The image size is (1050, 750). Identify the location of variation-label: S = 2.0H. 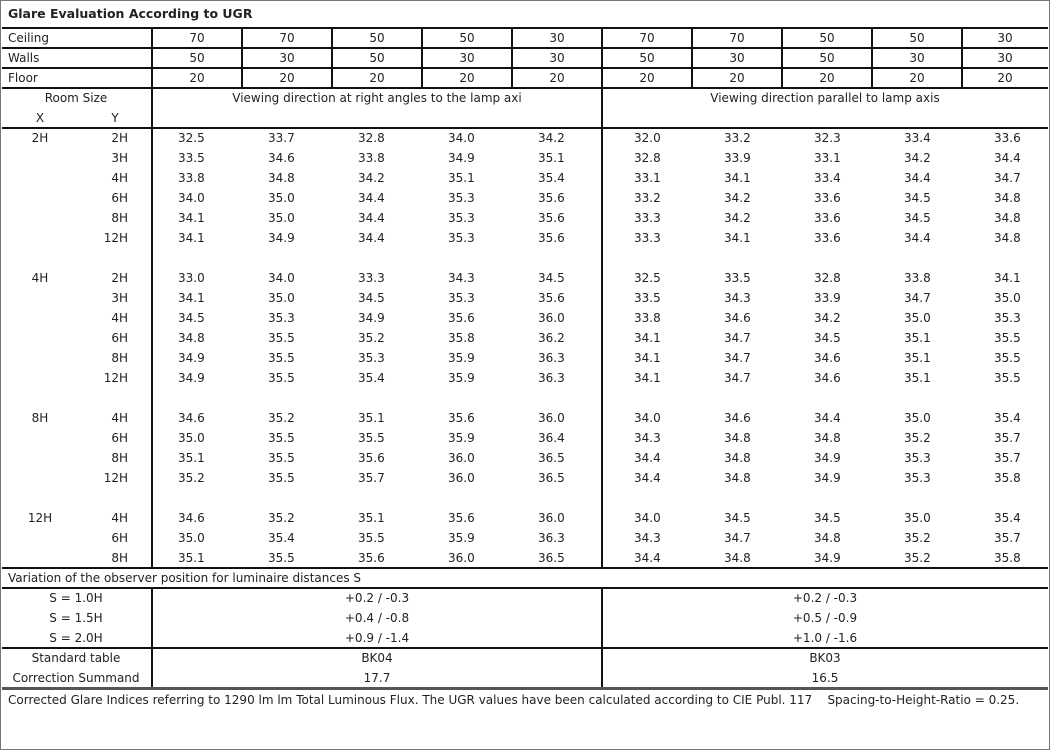
(76, 638).